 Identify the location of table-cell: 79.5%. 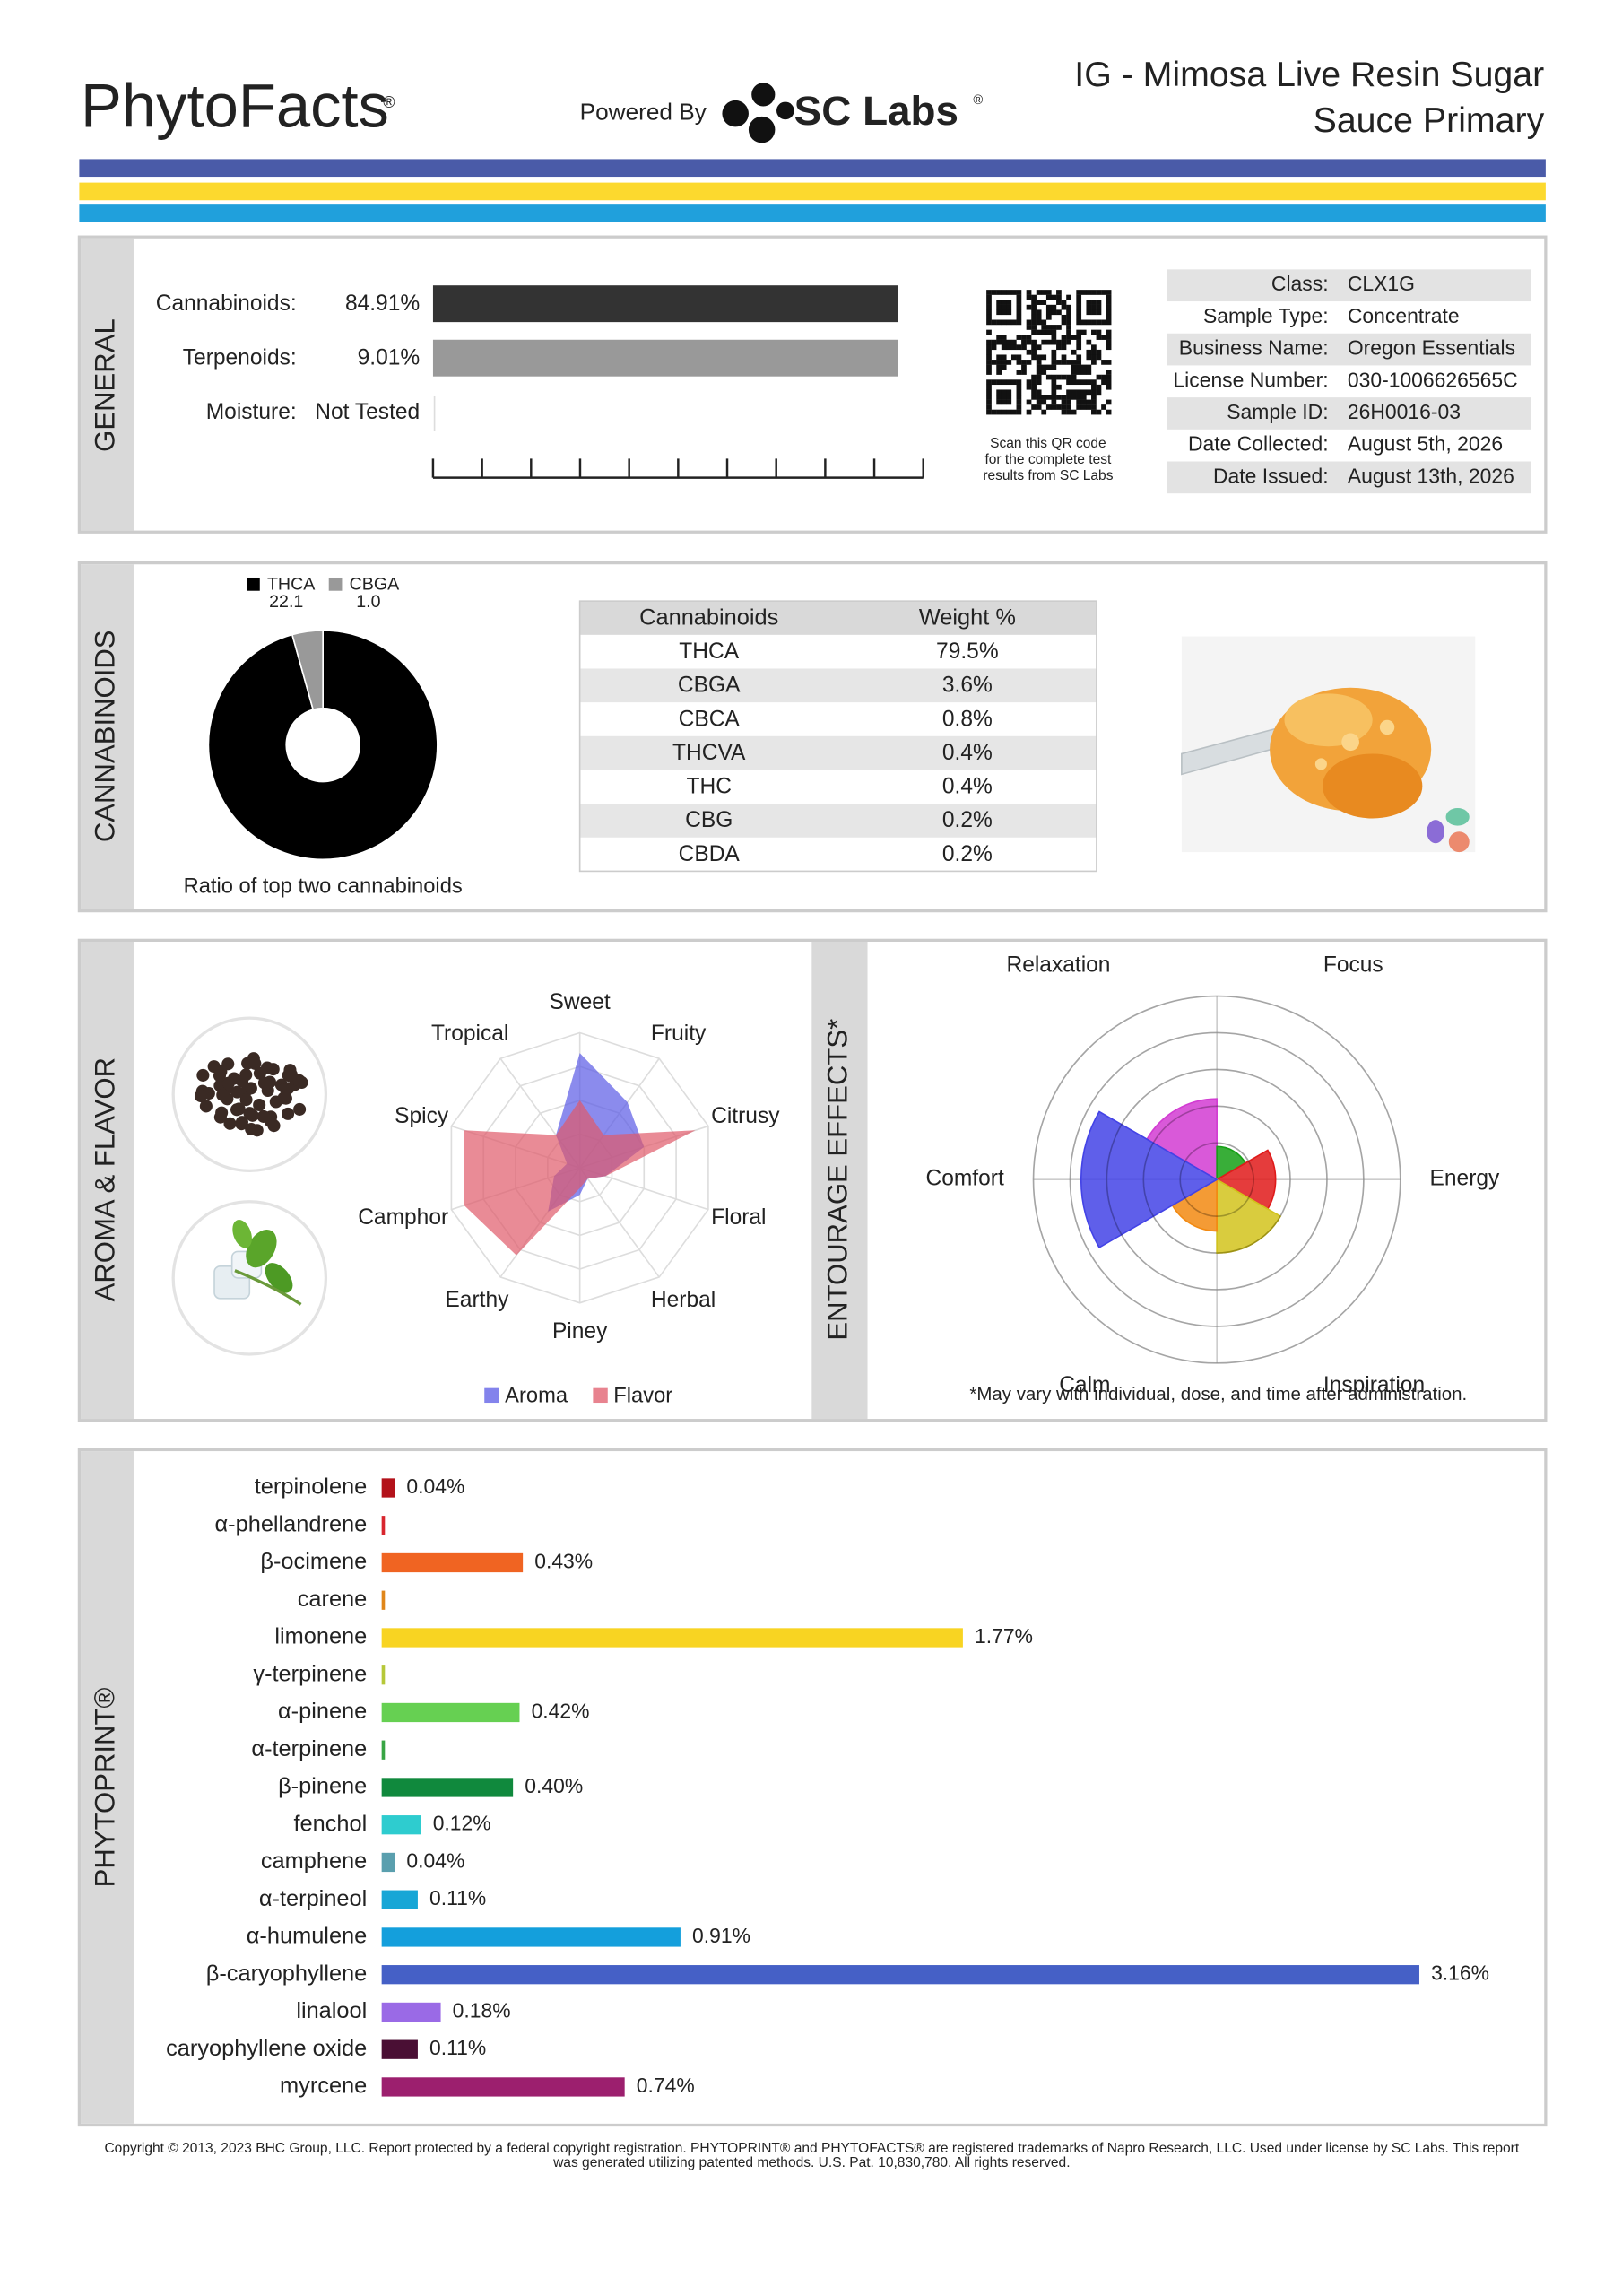
(967, 651).